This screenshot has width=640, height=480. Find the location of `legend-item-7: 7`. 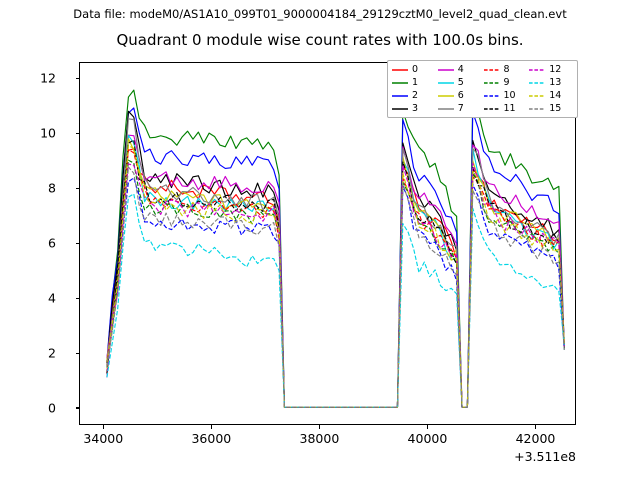

legend-item-7: 7 is located at coordinates (460, 108).